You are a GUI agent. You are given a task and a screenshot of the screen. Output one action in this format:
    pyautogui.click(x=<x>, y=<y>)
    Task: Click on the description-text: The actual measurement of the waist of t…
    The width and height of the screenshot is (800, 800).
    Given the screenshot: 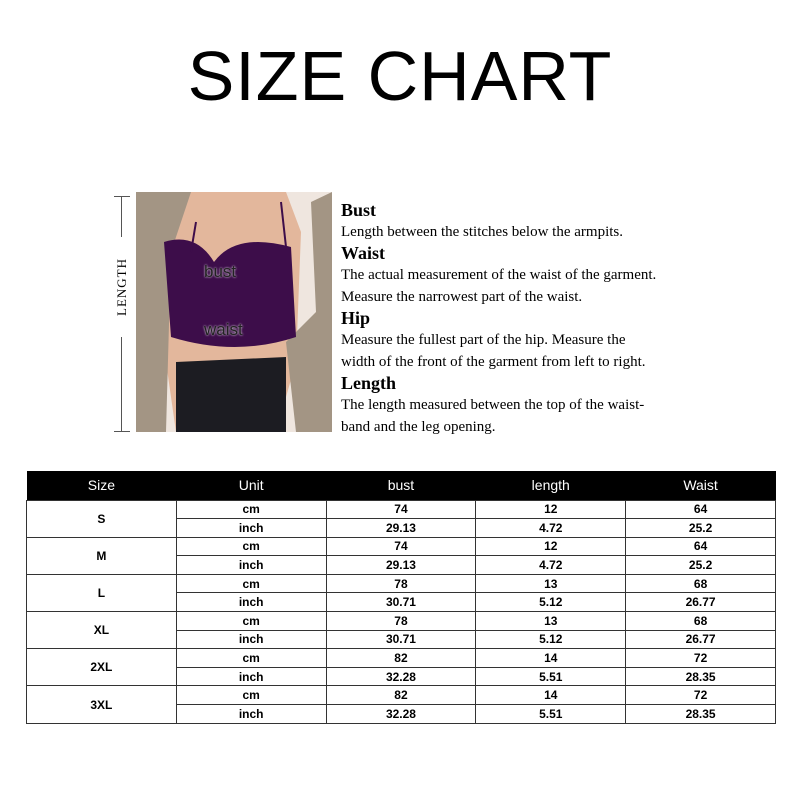 What is the action you would take?
    pyautogui.click(x=499, y=275)
    